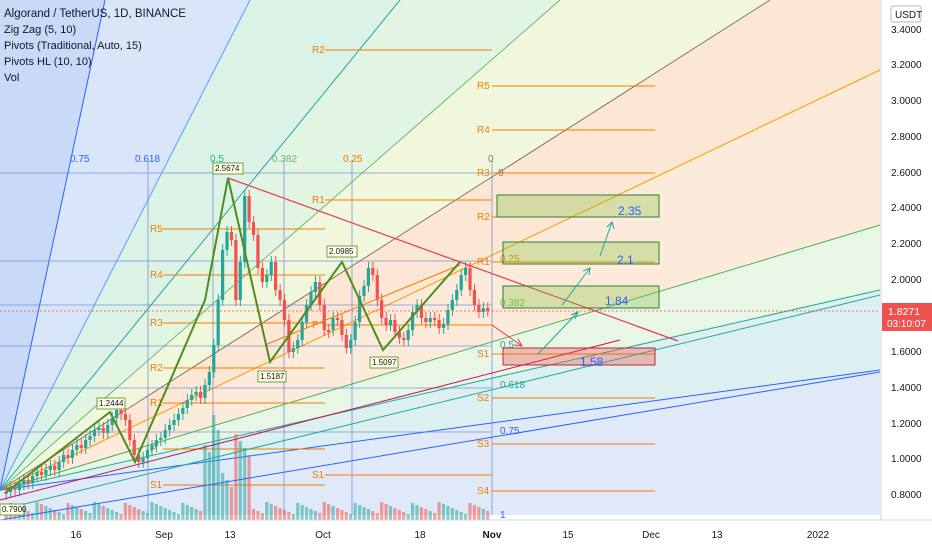 Image resolution: width=932 pixels, height=550 pixels. I want to click on pivot-label: S4, so click(483, 491).